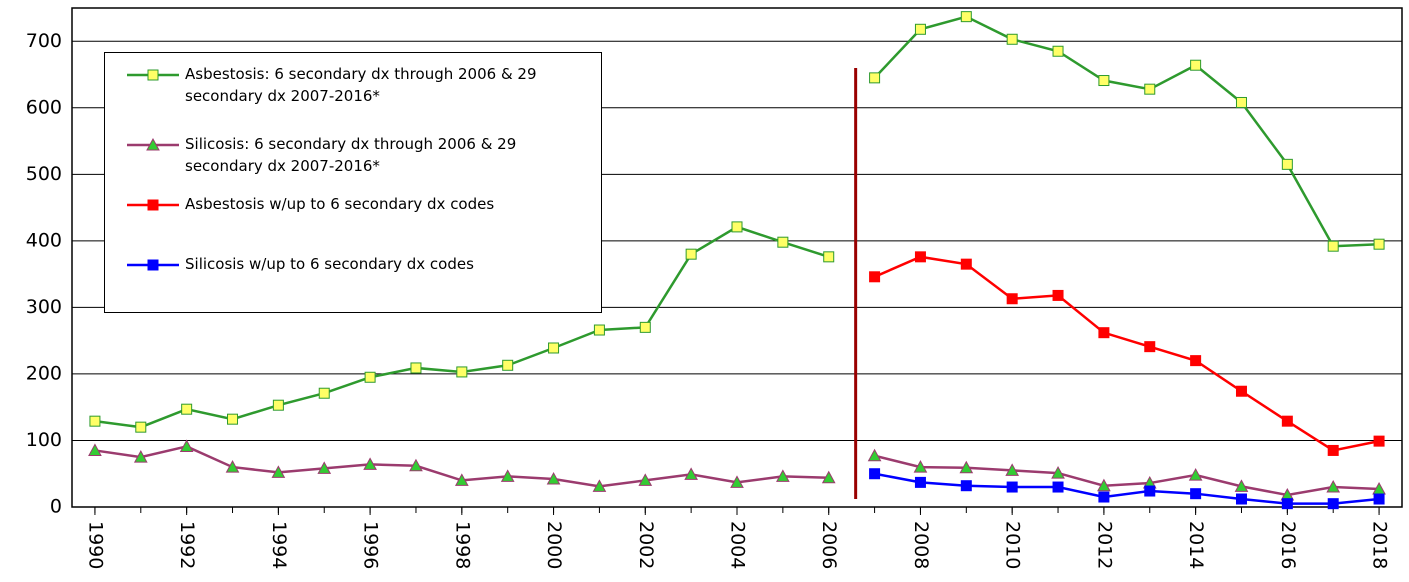 The width and height of the screenshot is (1409, 582). Describe the element at coordinates (921, 545) in the screenshot. I see `x-tick-label: 2008` at that location.